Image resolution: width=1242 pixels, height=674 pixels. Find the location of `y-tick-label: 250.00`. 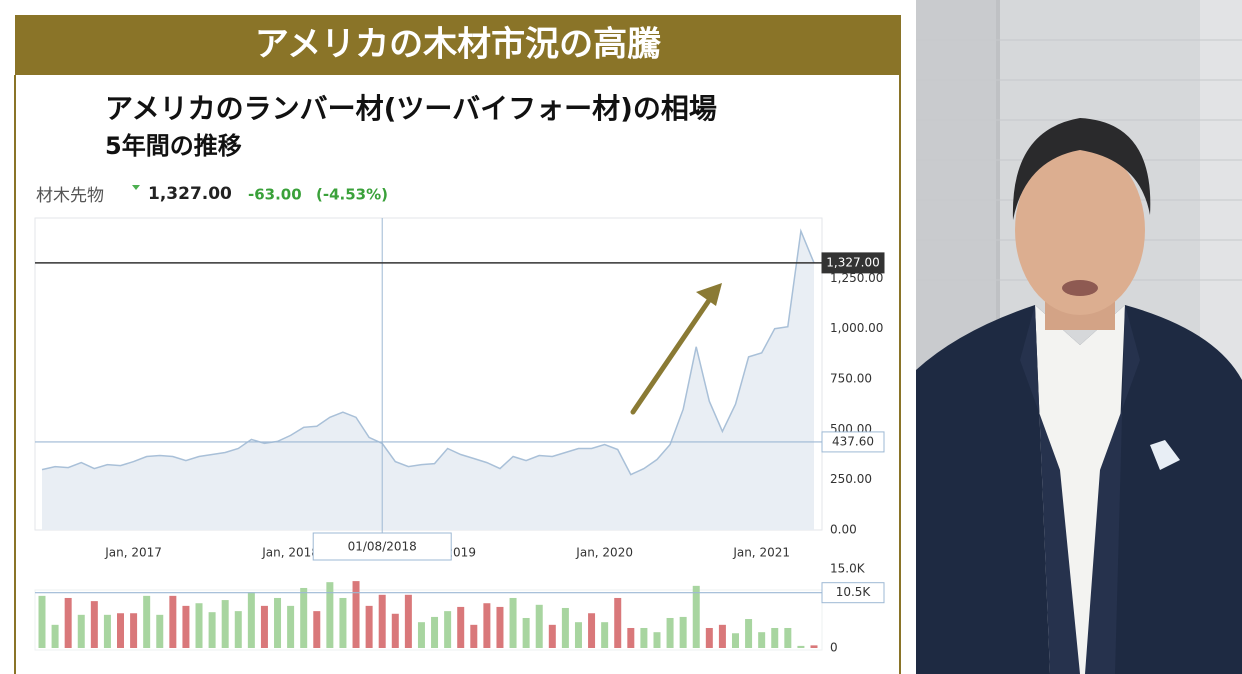

y-tick-label: 250.00 is located at coordinates (851, 479).